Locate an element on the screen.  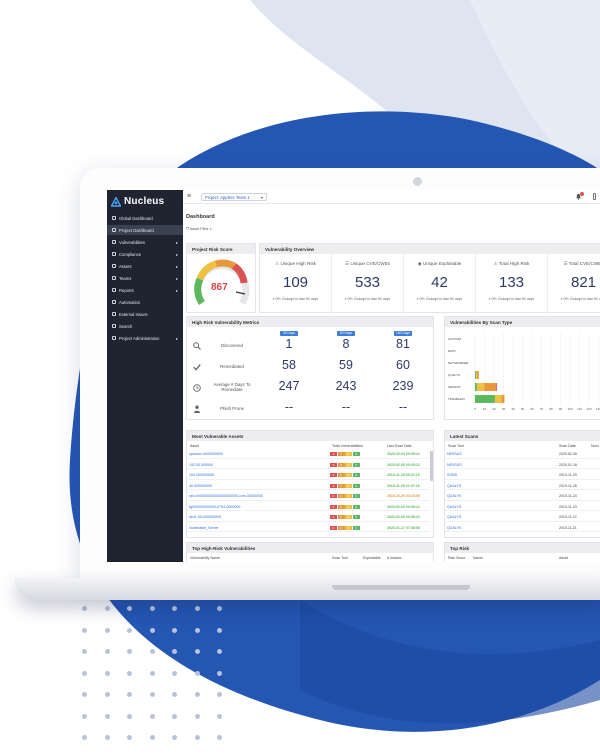
scan-date: 2019-11-23 is located at coordinates (568, 506).